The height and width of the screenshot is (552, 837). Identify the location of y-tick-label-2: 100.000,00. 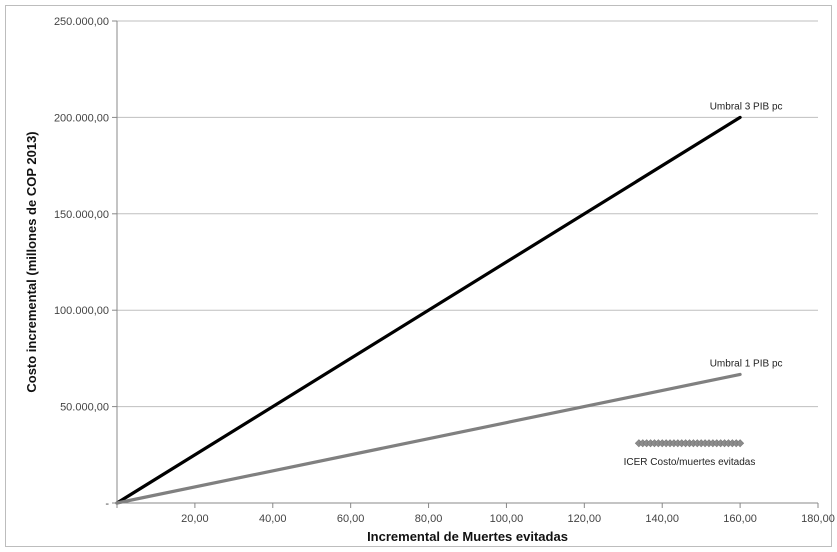
(81, 311).